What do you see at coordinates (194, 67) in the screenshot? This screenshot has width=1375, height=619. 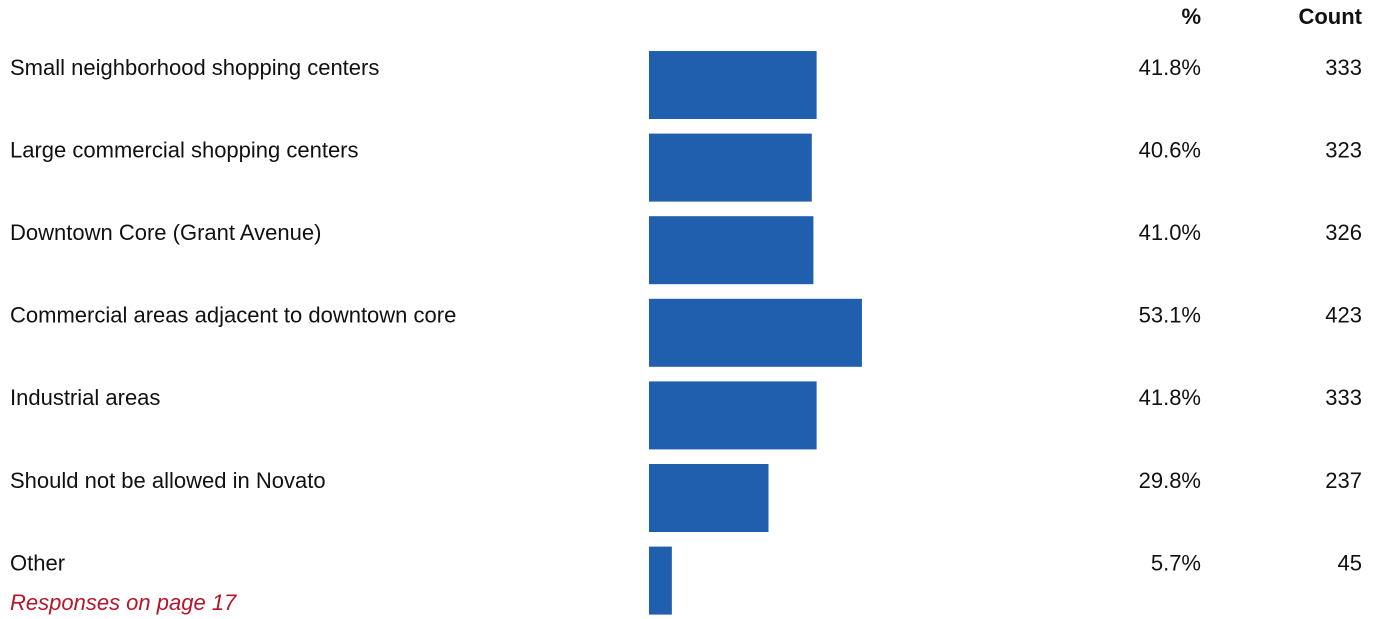 I see `category-label: Small neighborhood shopping centers` at bounding box center [194, 67].